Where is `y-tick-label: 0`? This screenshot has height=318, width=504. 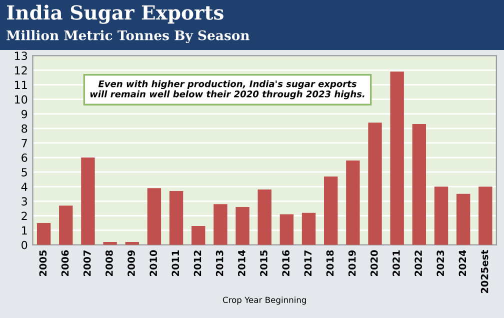
y-tick-label: 0 is located at coordinates (25, 245).